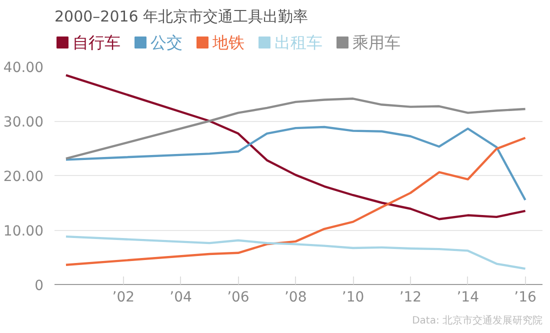  What do you see at coordinates (298, 42) in the screenshot?
I see `legend-label: 出租车` at bounding box center [298, 42].